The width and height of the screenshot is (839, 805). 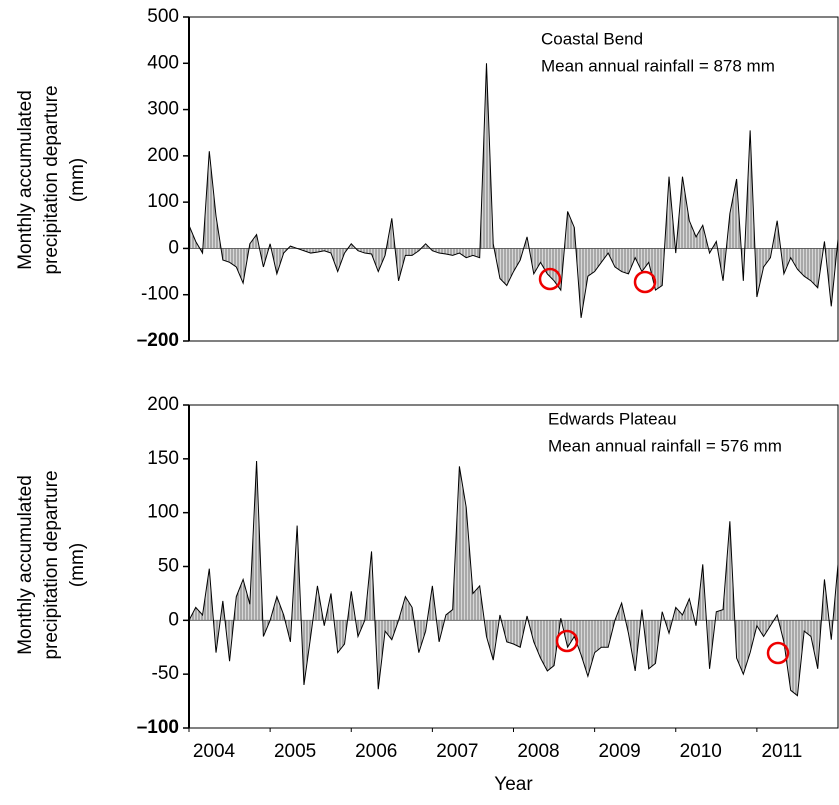 I want to click on x-tick-label: 2011, so click(x=781, y=751).